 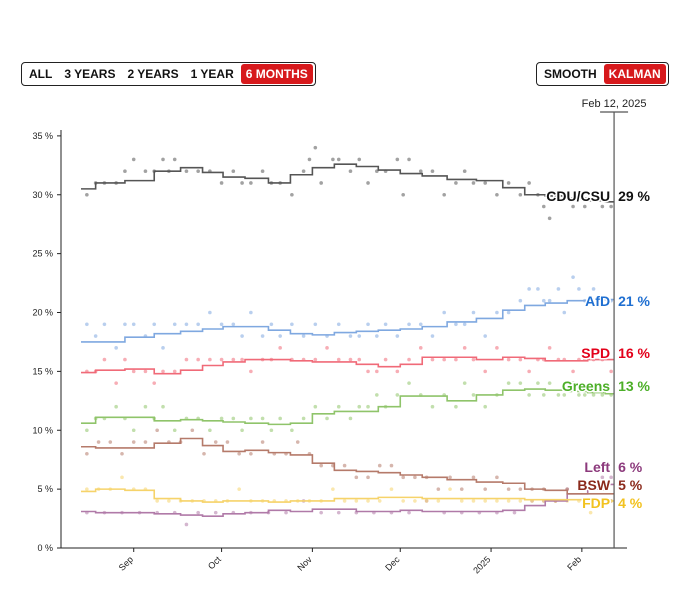 What do you see at coordinates (126, 563) in the screenshot?
I see `x-tick-label: Sep` at bounding box center [126, 563].